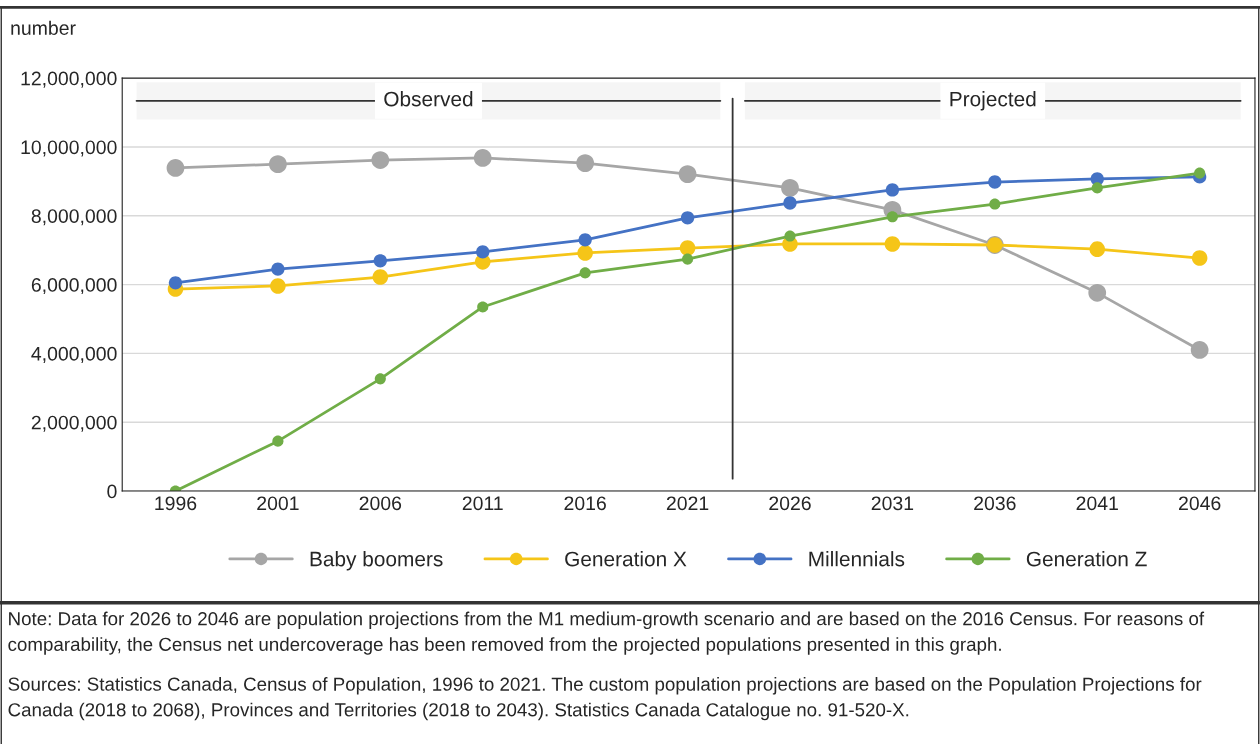 The width and height of the screenshot is (1260, 744). Describe the element at coordinates (428, 99) in the screenshot. I see `band-label: Observed` at that location.